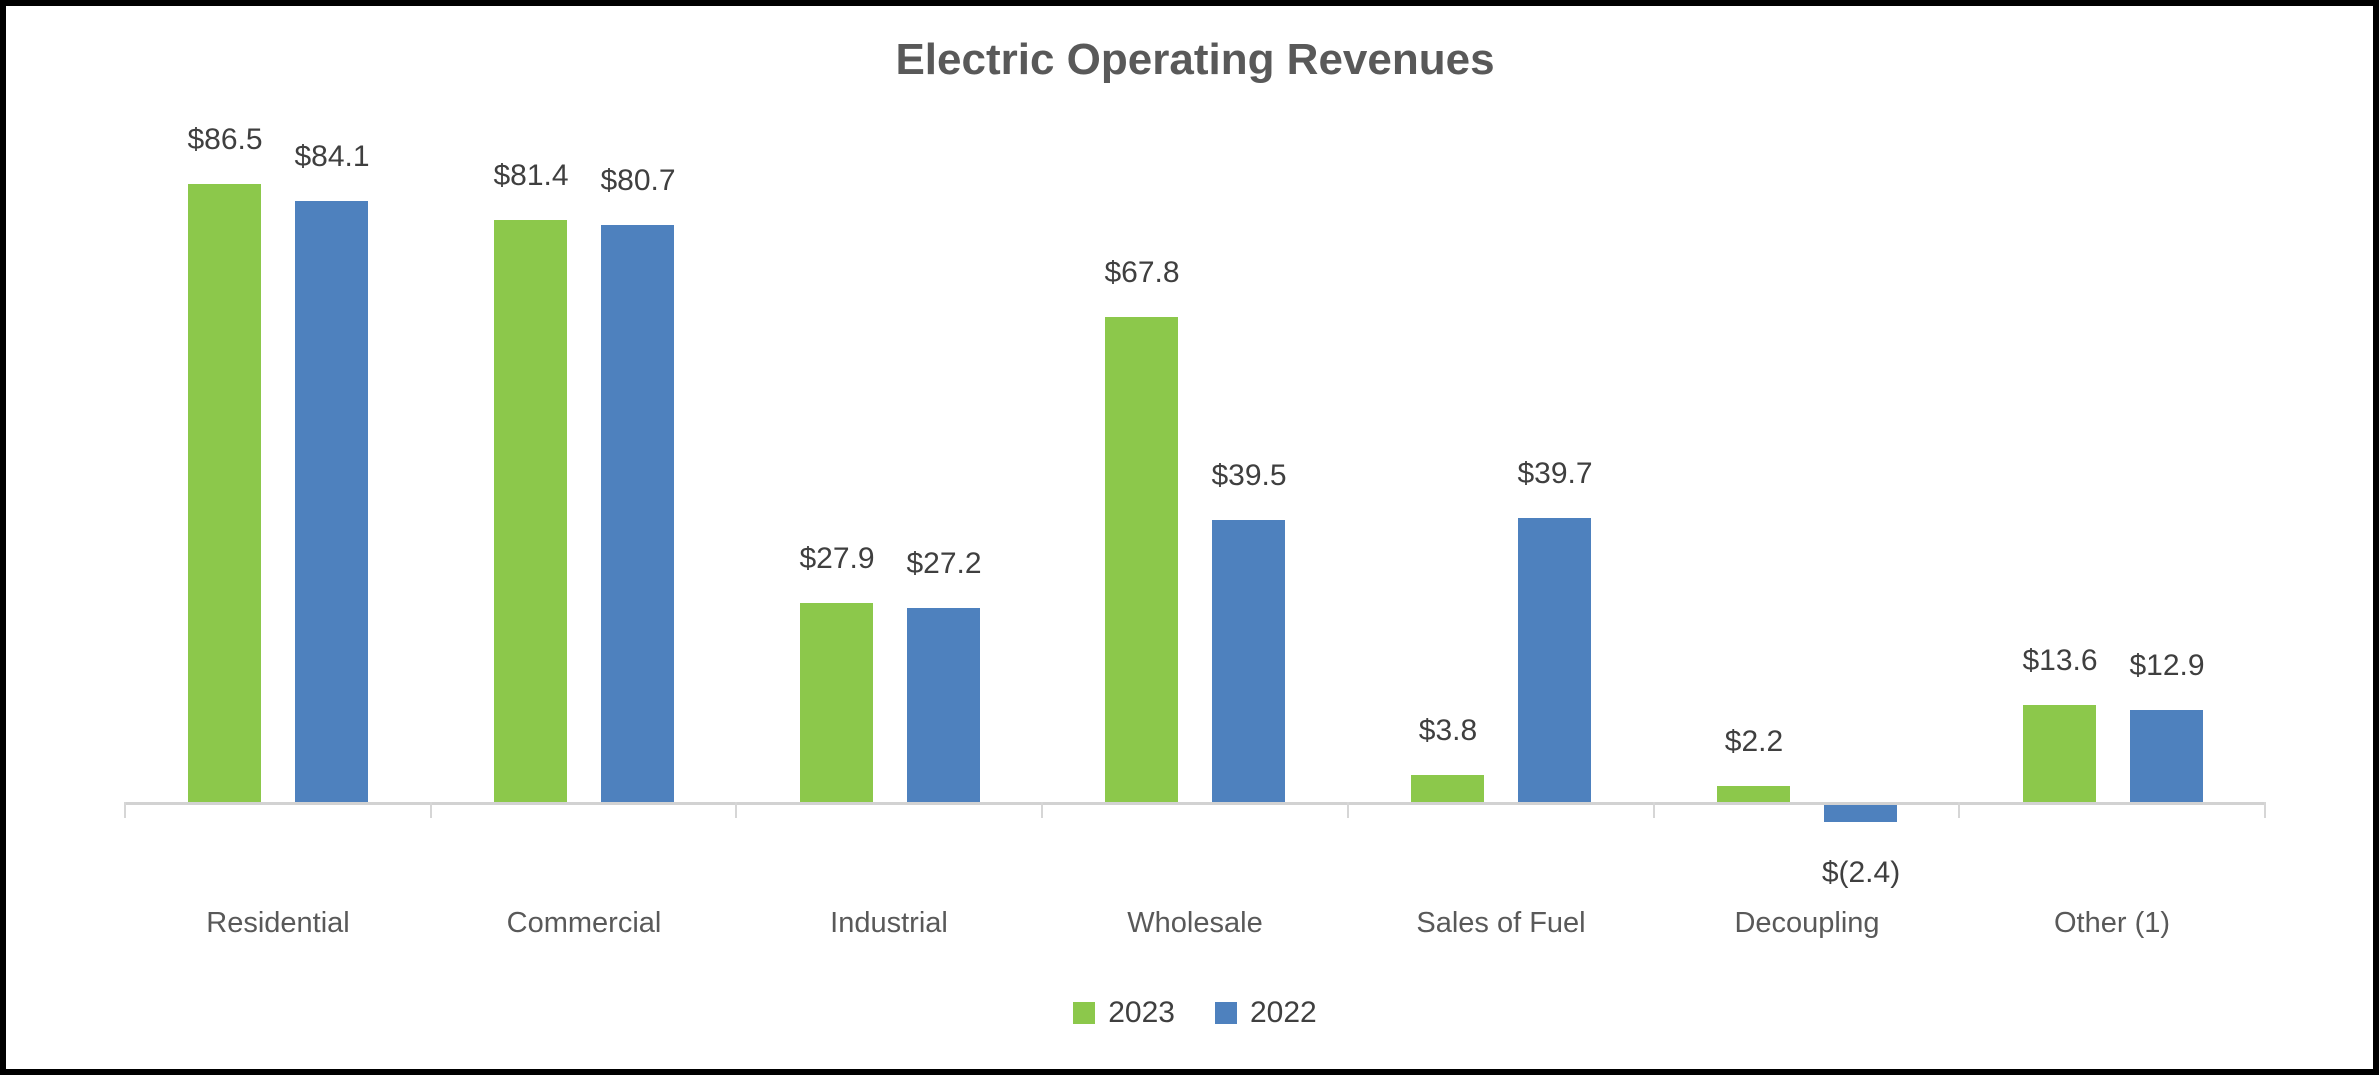  Describe the element at coordinates (1754, 741) in the screenshot. I see `data-label-2023-decoupling: $2.2` at that location.